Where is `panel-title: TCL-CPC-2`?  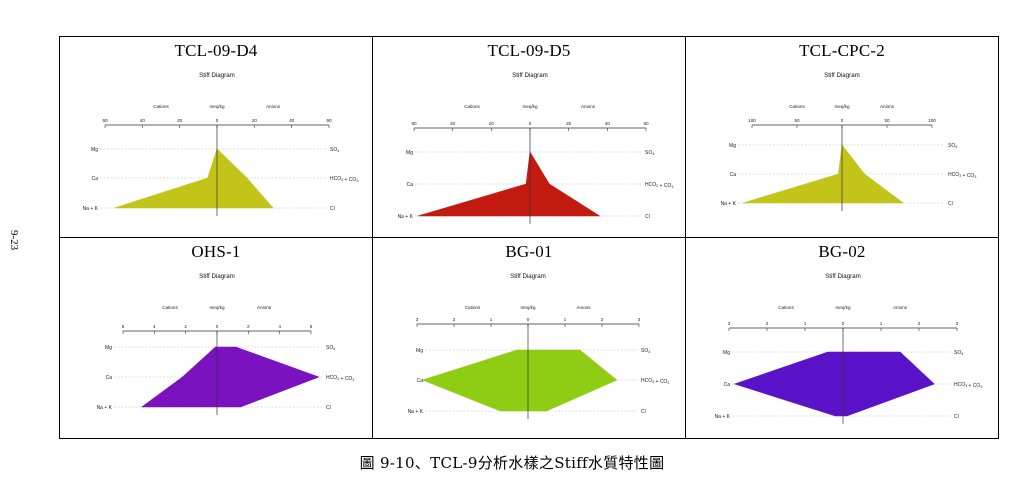
panel-title: TCL-CPC-2 is located at coordinates (842, 50).